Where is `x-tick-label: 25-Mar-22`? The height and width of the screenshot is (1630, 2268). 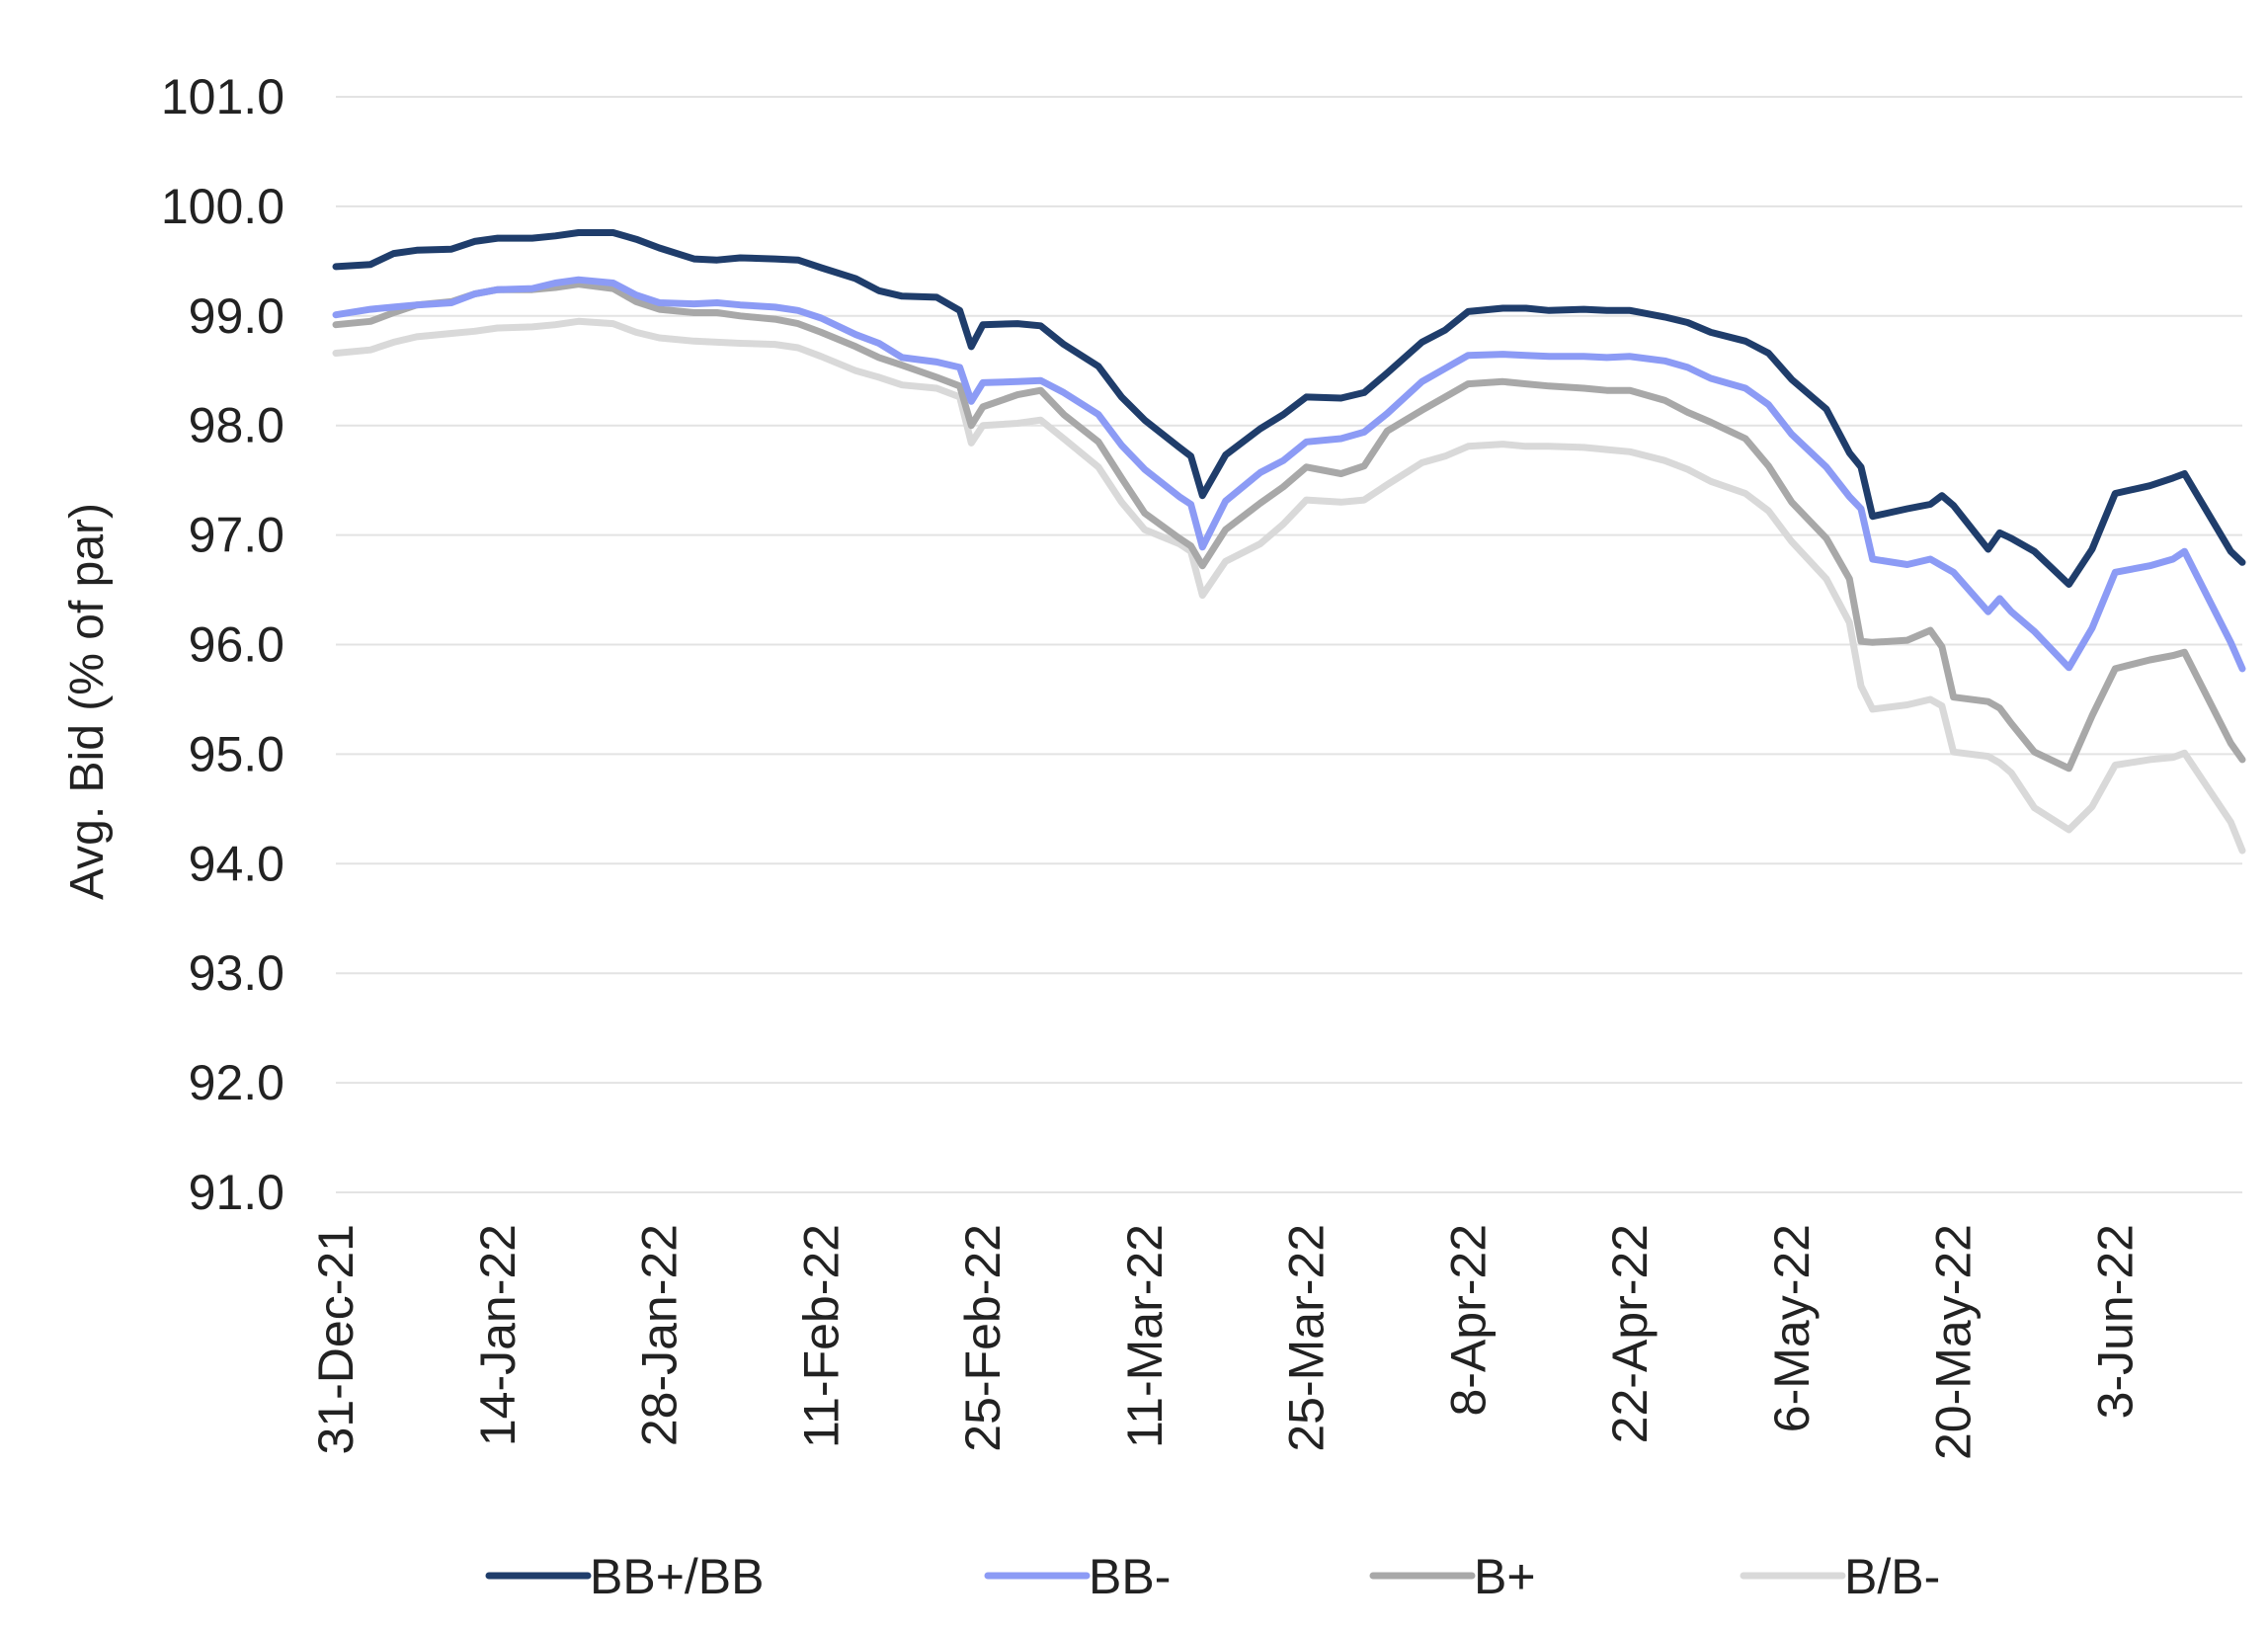
x-tick-label: 25-Mar-22 is located at coordinates (1307, 1338).